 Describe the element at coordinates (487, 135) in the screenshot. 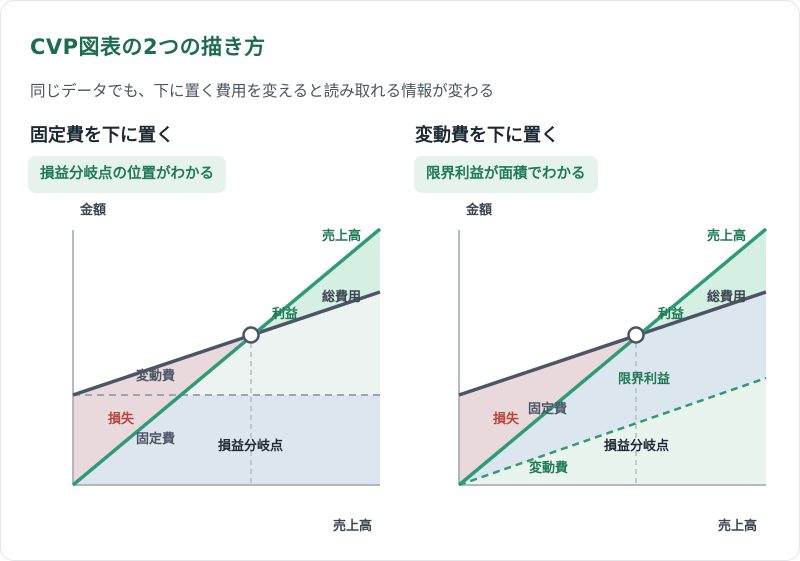

I see `right-panel-heading: 変動費を下に置く` at that location.